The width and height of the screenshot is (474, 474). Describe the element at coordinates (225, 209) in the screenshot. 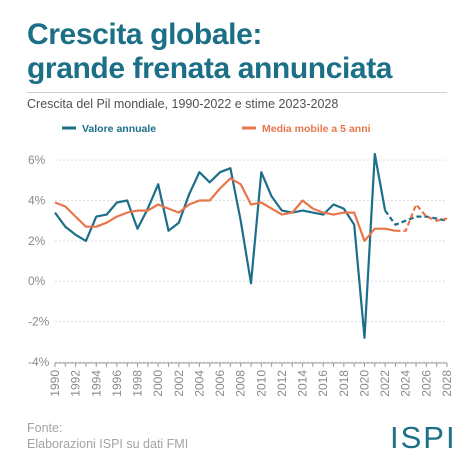

I see `series-mavg-line` at that location.